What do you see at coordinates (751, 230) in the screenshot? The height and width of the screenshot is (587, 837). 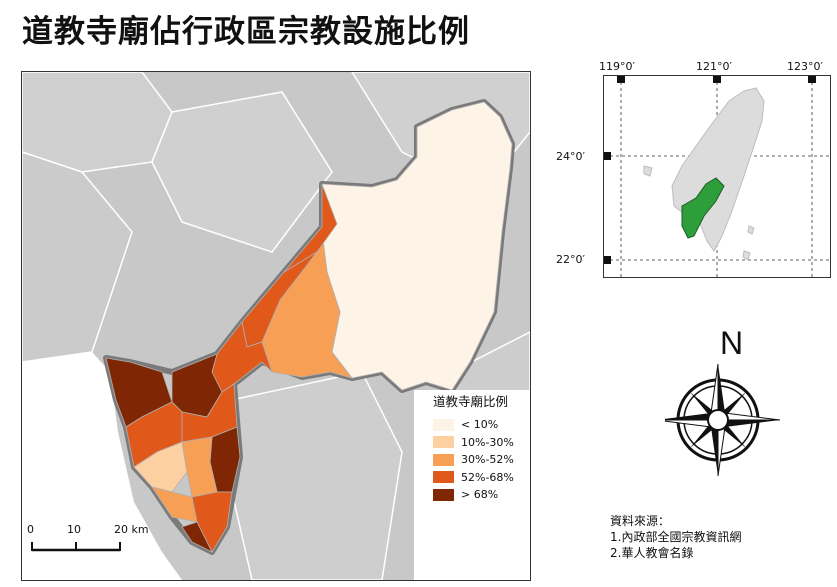 I see `green-island` at bounding box center [751, 230].